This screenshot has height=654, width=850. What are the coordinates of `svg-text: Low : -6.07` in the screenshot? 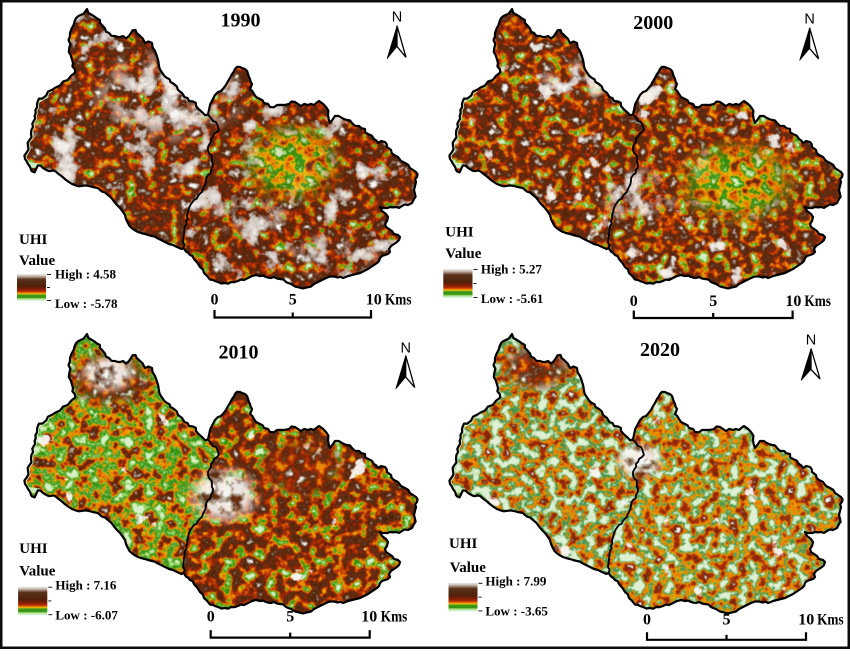 It's located at (86, 615).